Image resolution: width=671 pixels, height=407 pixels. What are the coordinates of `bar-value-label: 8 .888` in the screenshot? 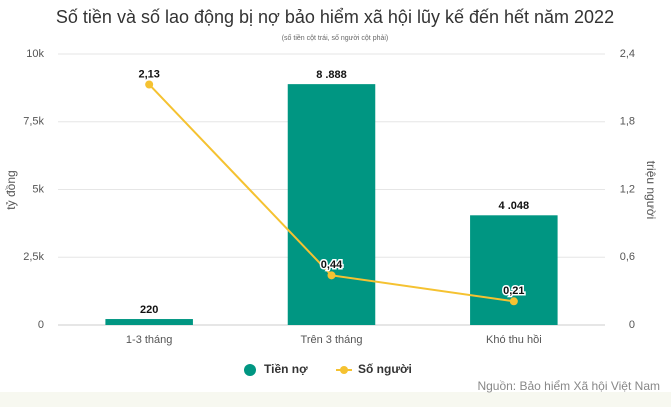 It's located at (331, 75).